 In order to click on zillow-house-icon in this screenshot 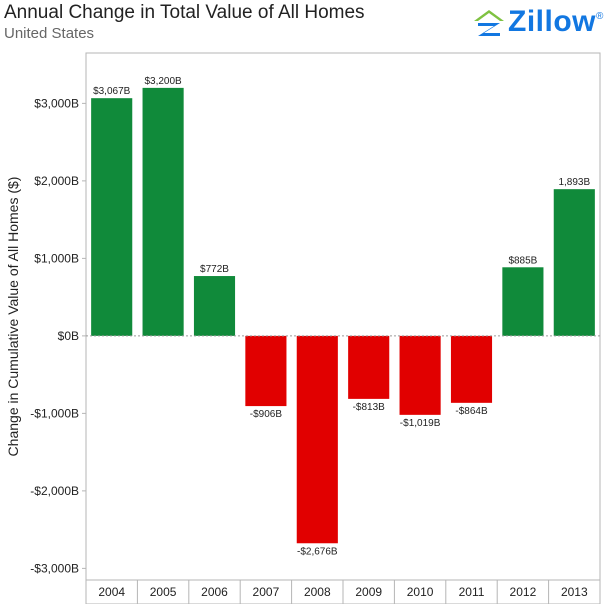, I will do `click(489, 23)`.